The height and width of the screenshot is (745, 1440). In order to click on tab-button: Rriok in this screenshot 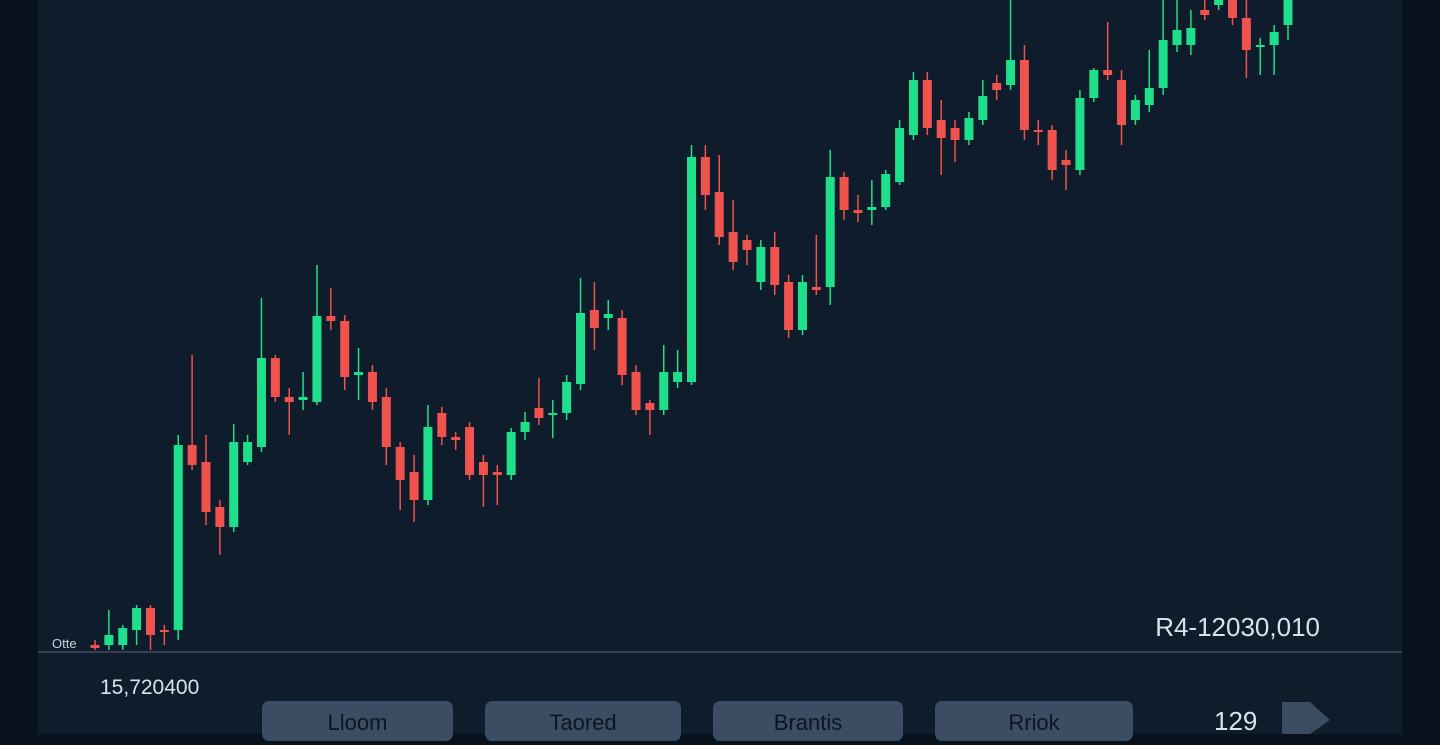, I will do `click(1034, 721)`.